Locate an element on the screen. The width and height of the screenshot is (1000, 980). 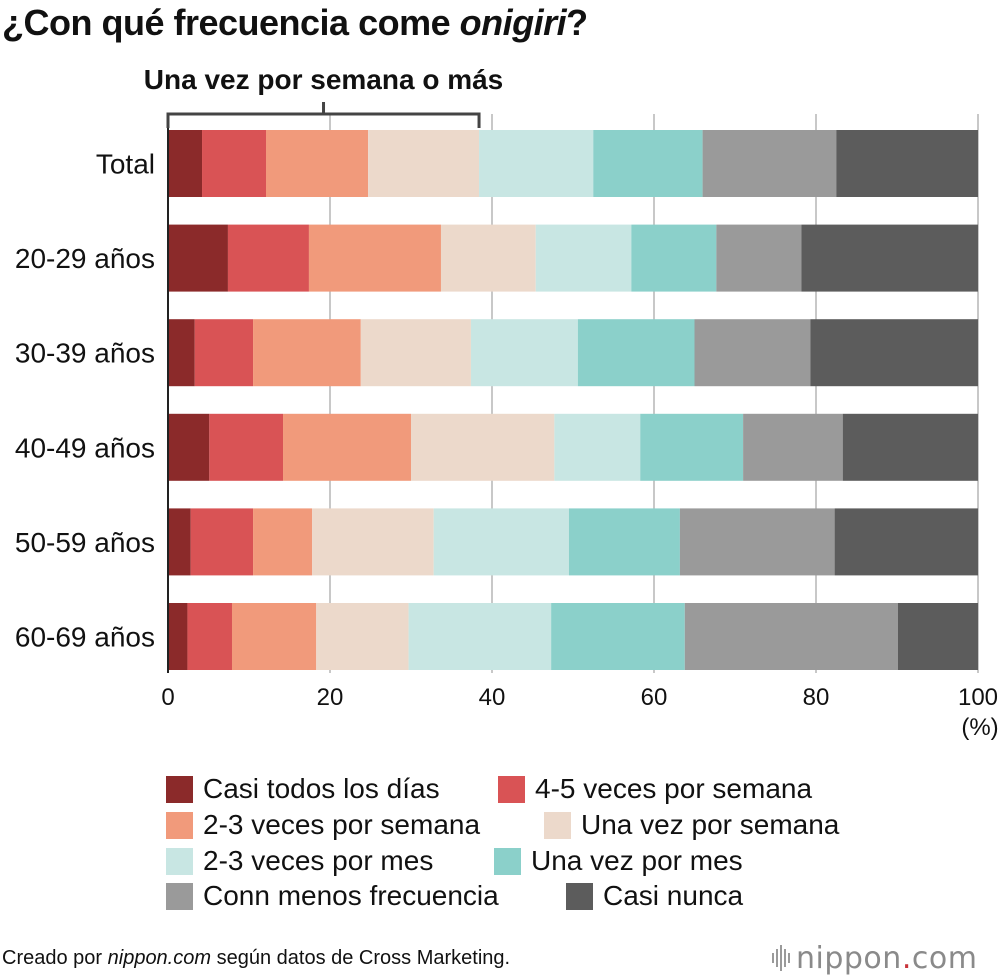
source-prefix: Creado por is located at coordinates (55, 958).